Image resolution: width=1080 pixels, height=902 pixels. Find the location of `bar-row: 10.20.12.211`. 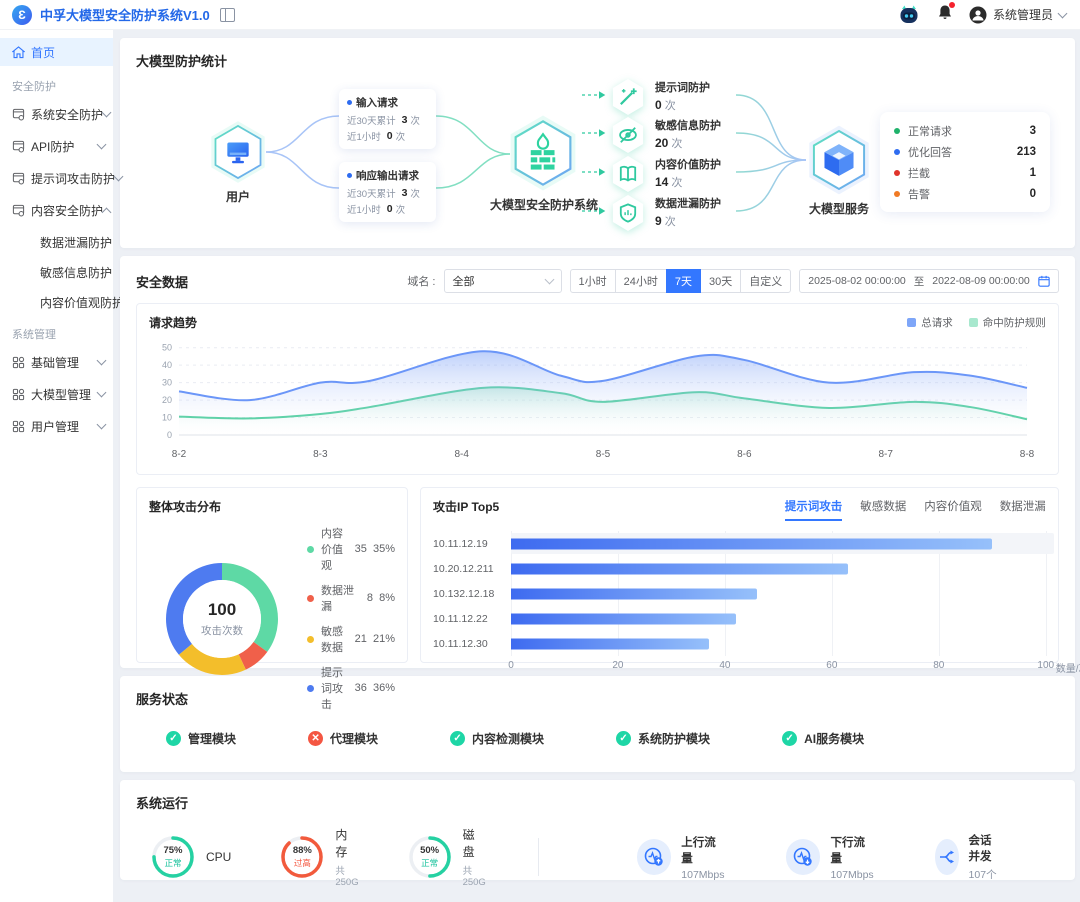

bar-row: 10.20.12.211 is located at coordinates (740, 568).